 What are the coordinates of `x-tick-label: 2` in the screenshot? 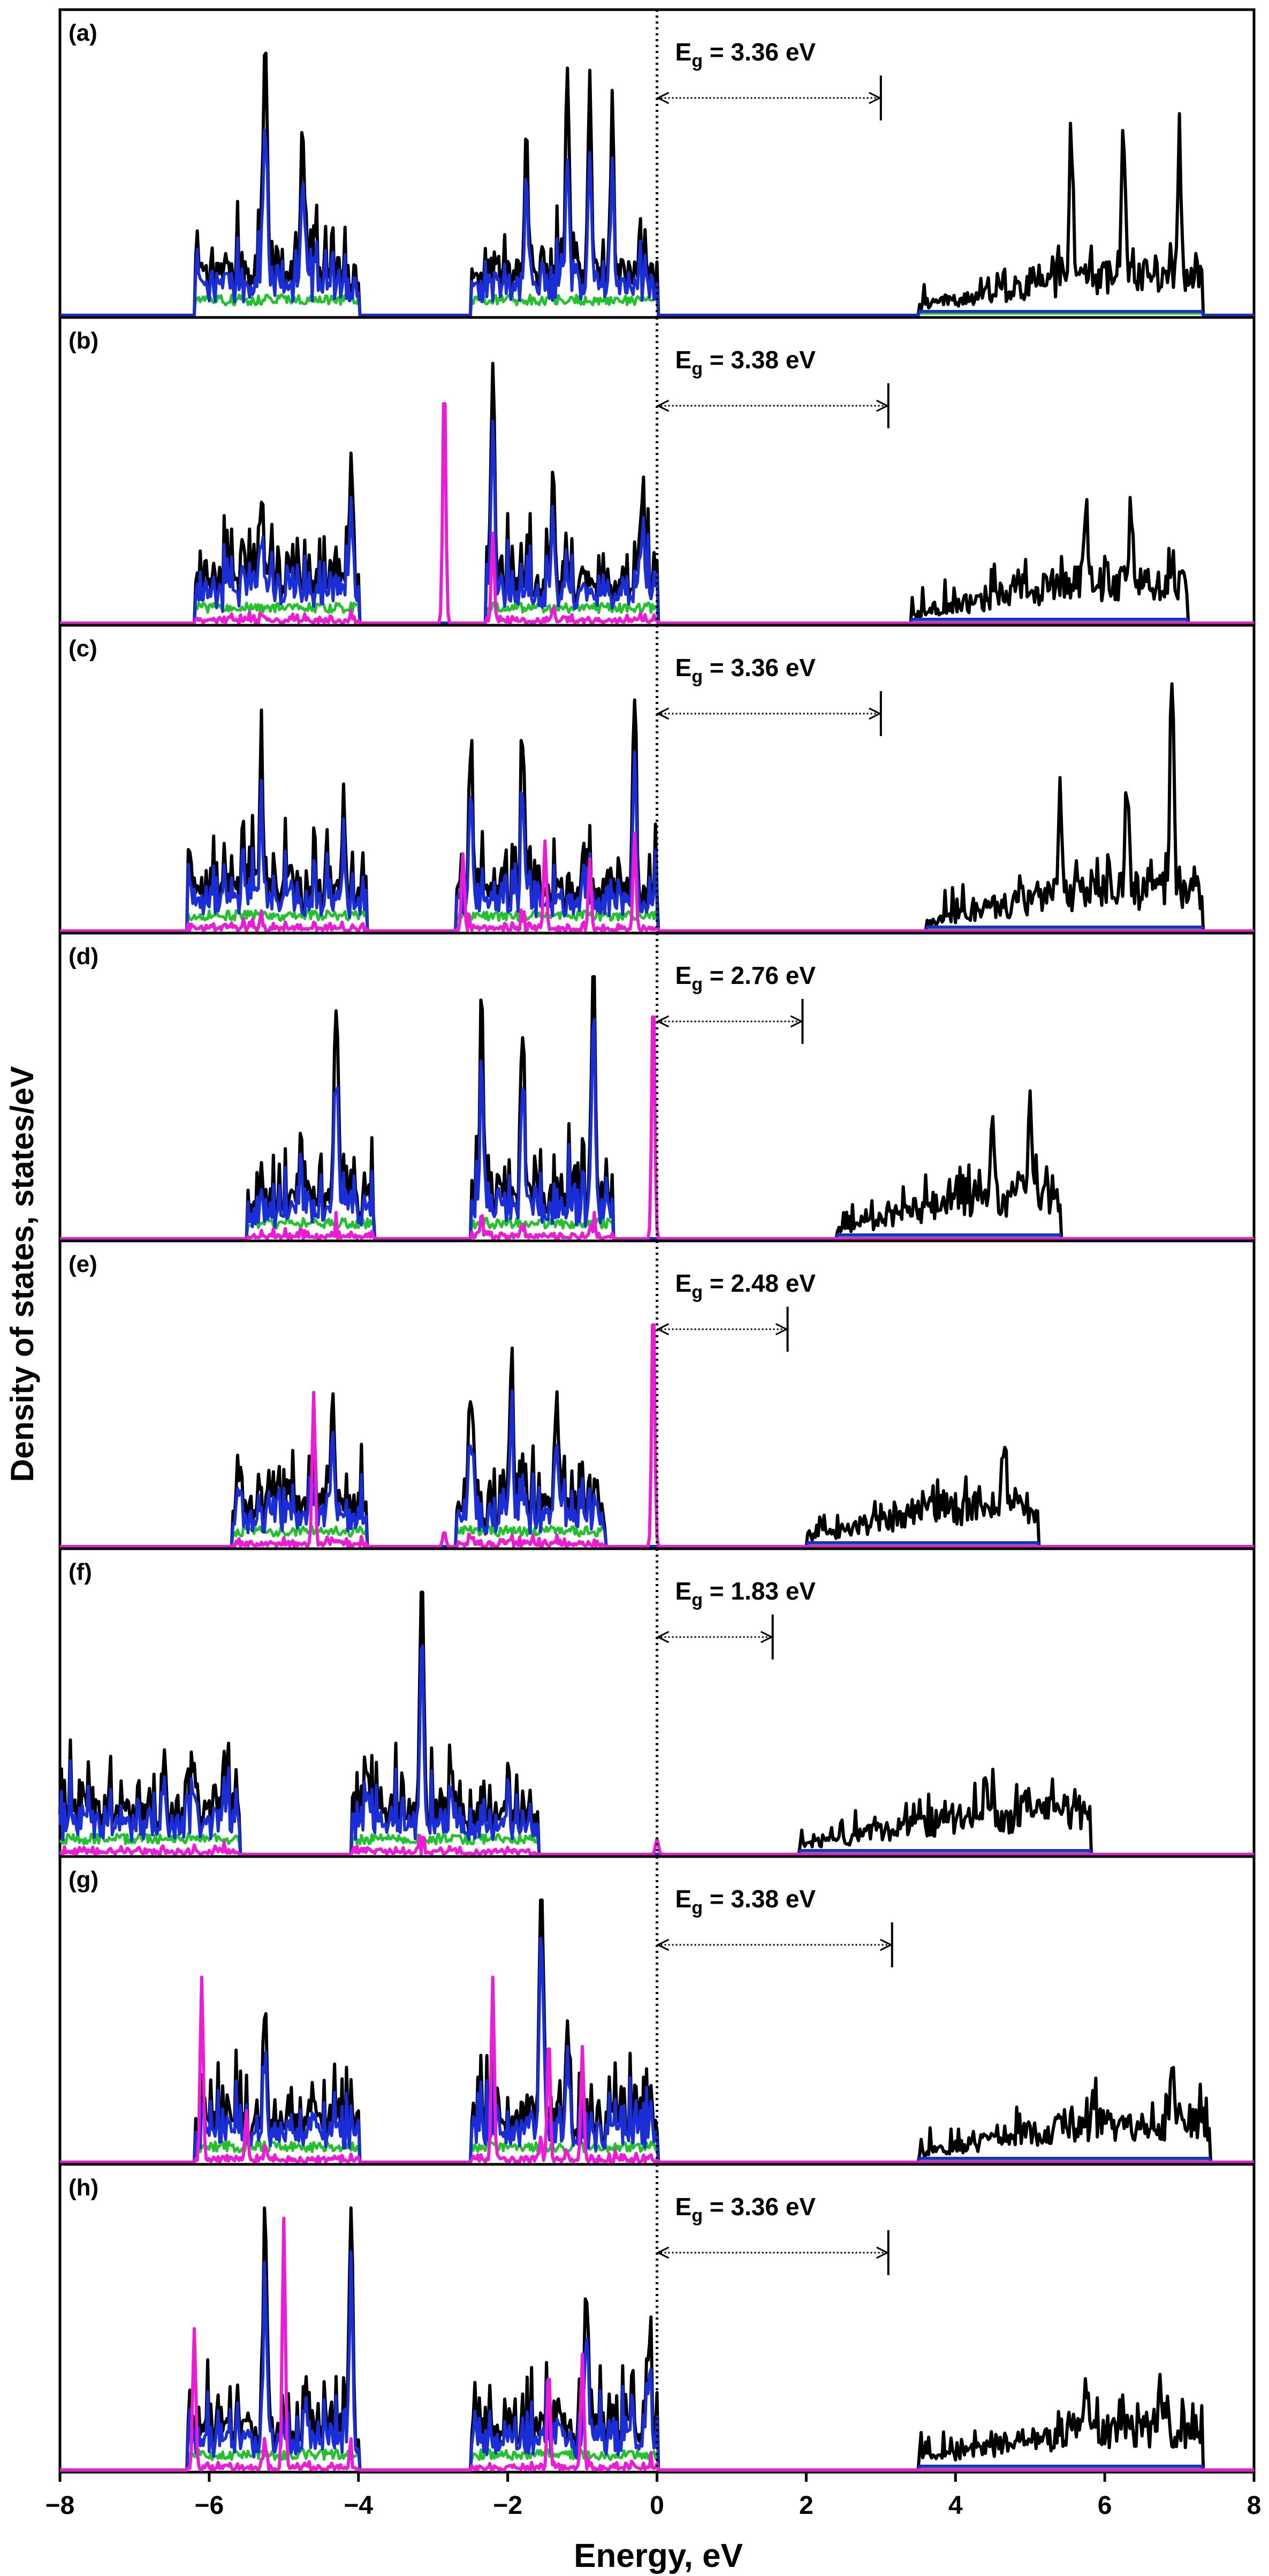 It's located at (806, 2505).